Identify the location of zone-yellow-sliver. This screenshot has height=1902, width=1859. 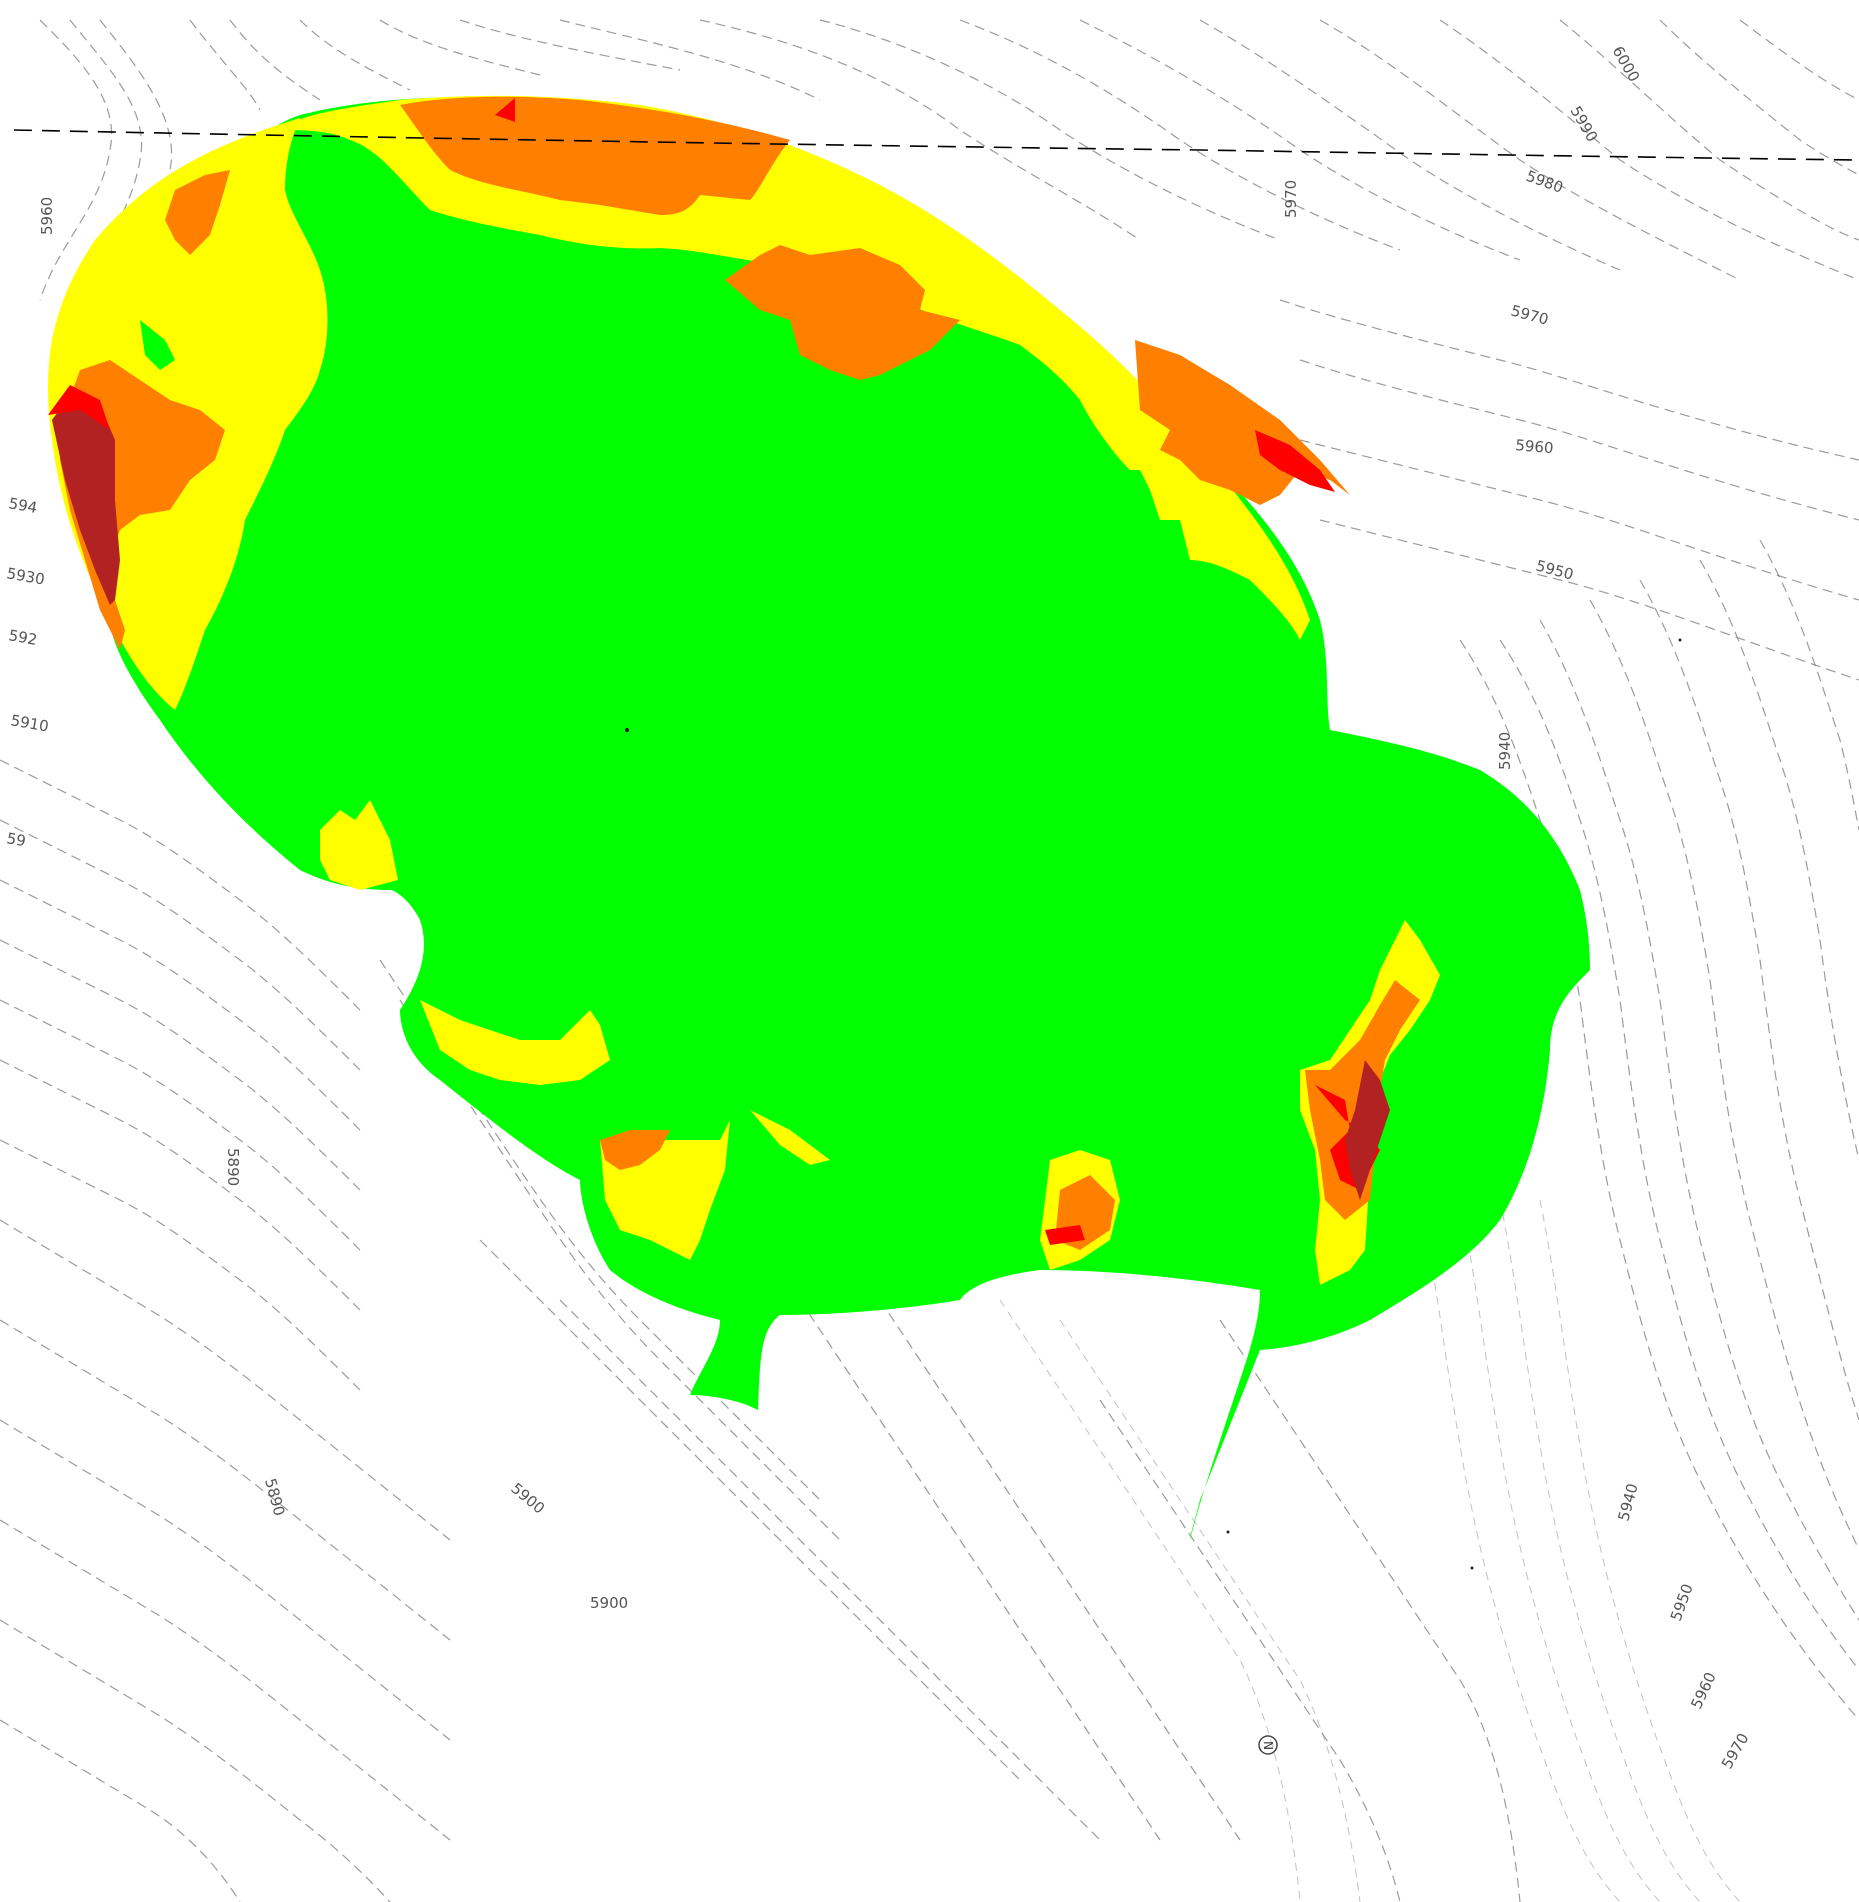
(790, 1137).